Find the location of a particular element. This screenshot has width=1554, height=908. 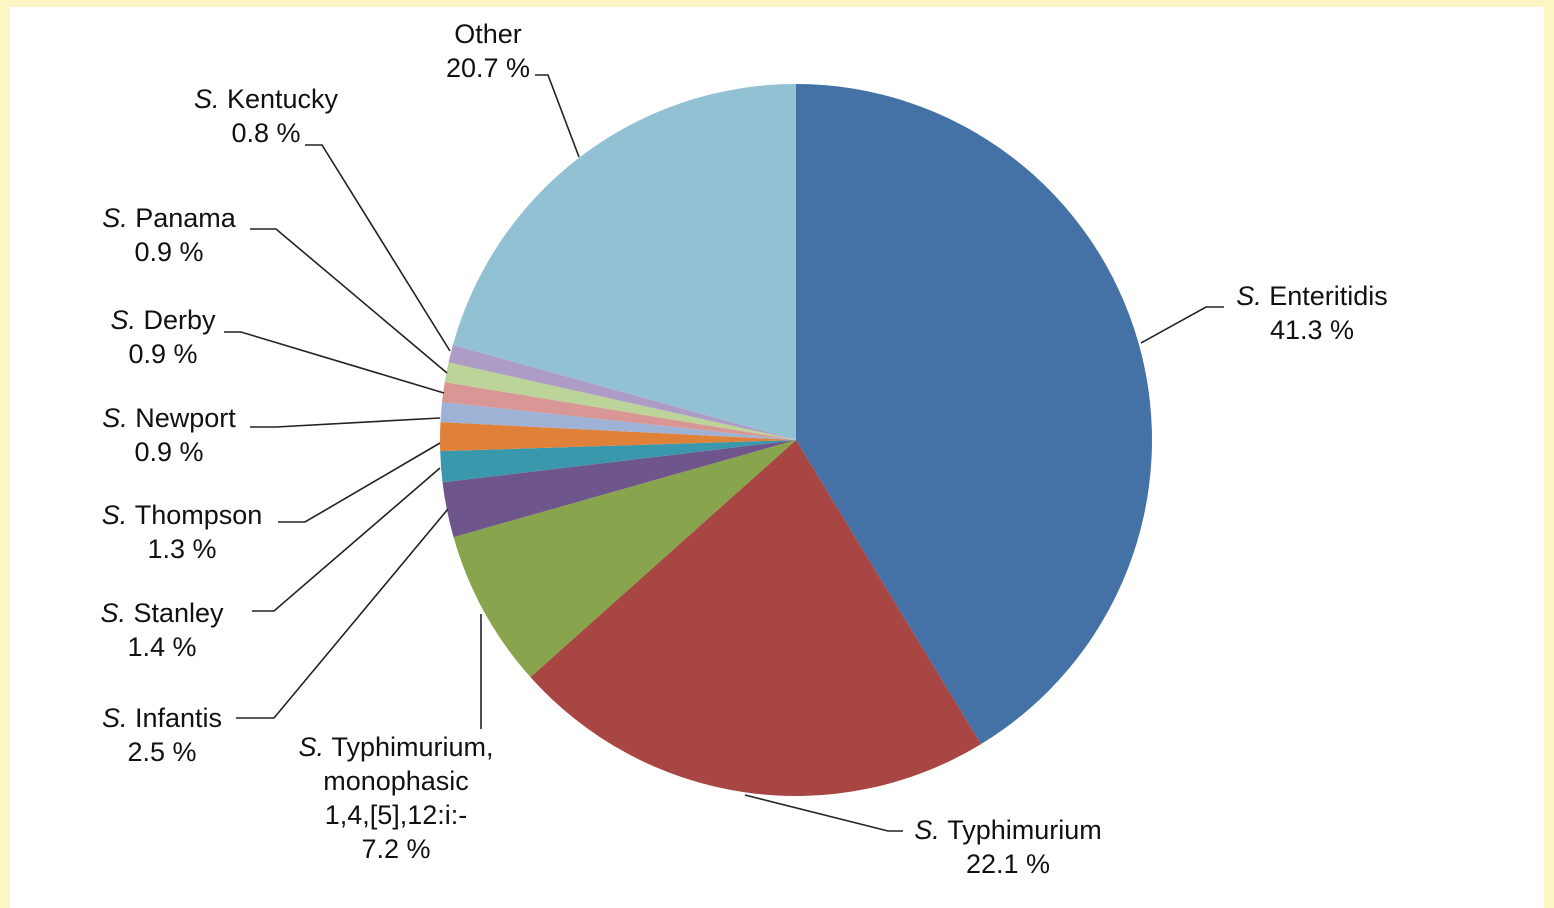

slice-name: S. Panama is located at coordinates (169, 218).